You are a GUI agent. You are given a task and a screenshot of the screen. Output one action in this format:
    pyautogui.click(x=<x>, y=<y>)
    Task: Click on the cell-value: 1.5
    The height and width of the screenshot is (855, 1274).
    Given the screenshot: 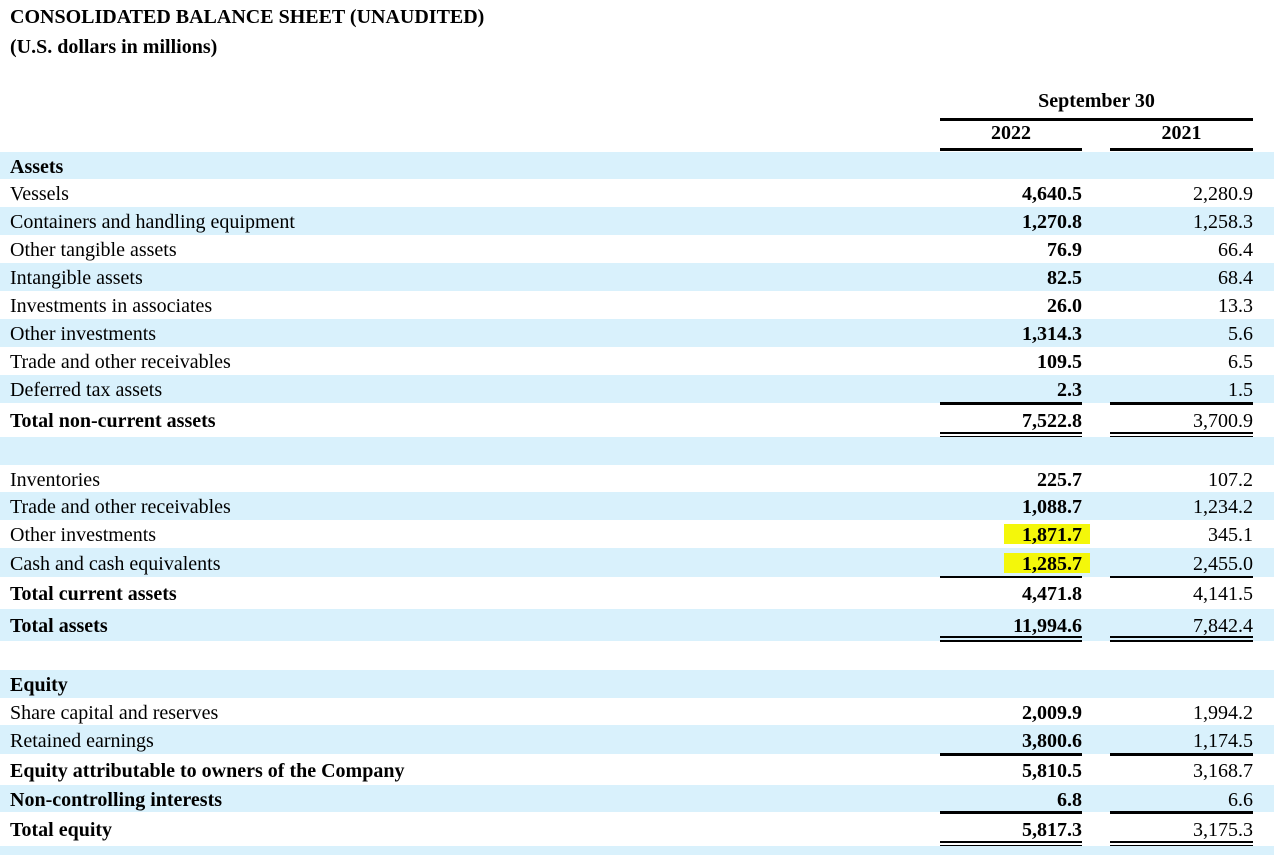 What is the action you would take?
    pyautogui.click(x=1240, y=390)
    